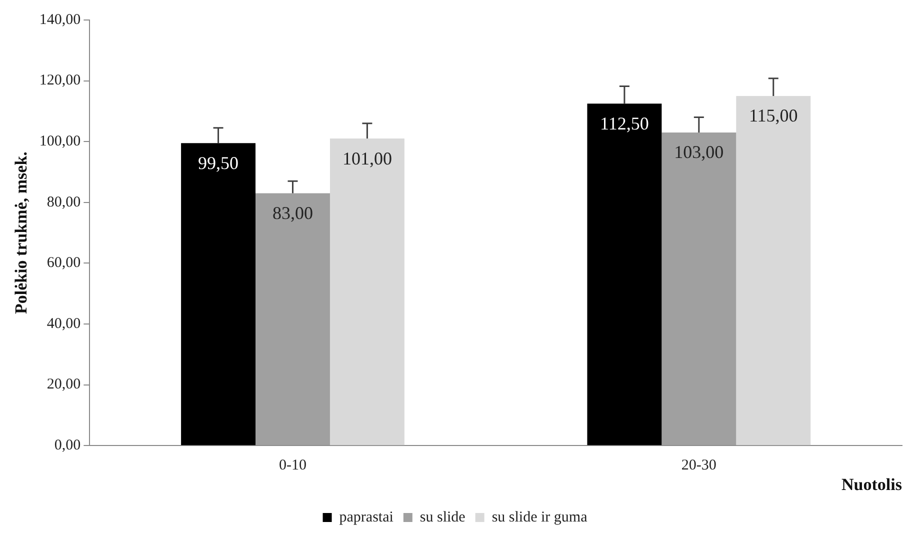 Image resolution: width=920 pixels, height=543 pixels. Describe the element at coordinates (443, 517) in the screenshot. I see `legend-label: su slide` at that location.